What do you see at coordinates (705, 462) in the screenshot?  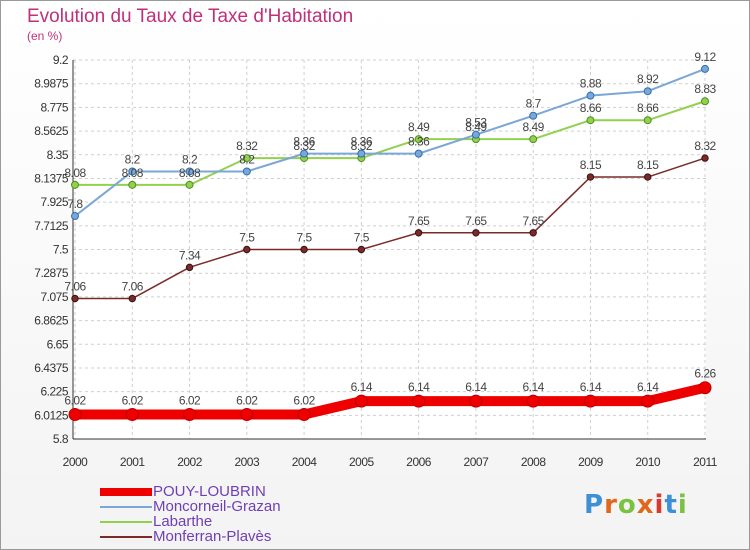 I see `x-tick-label: 2011` at bounding box center [705, 462].